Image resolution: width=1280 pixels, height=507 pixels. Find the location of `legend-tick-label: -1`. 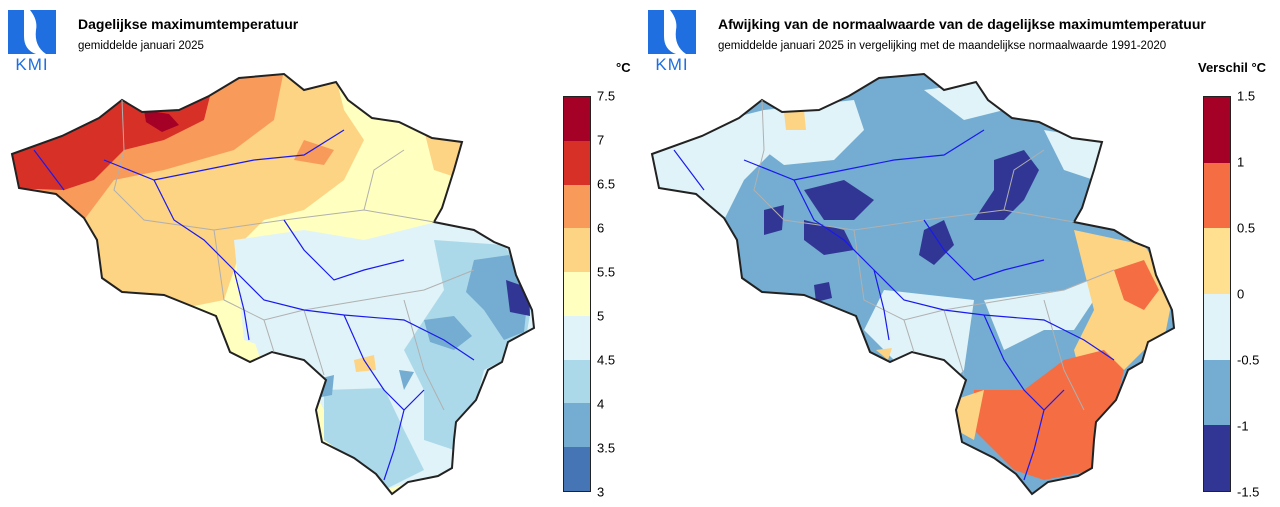

legend-tick-label: -1 is located at coordinates (1243, 426).